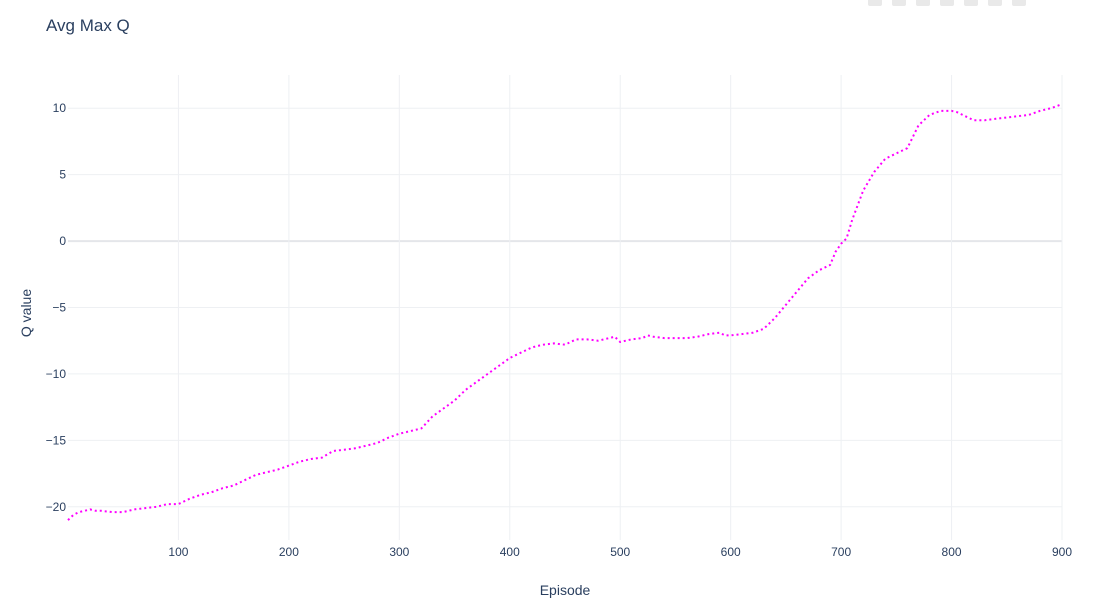 The height and width of the screenshot is (611, 1109). I want to click on x-tick-label: 200, so click(289, 552).